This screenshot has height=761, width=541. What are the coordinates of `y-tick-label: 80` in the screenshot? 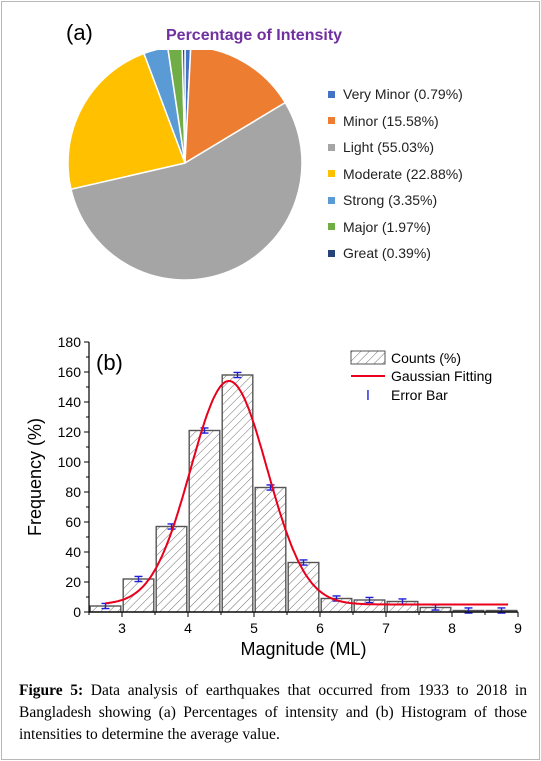 It's located at (73, 492).